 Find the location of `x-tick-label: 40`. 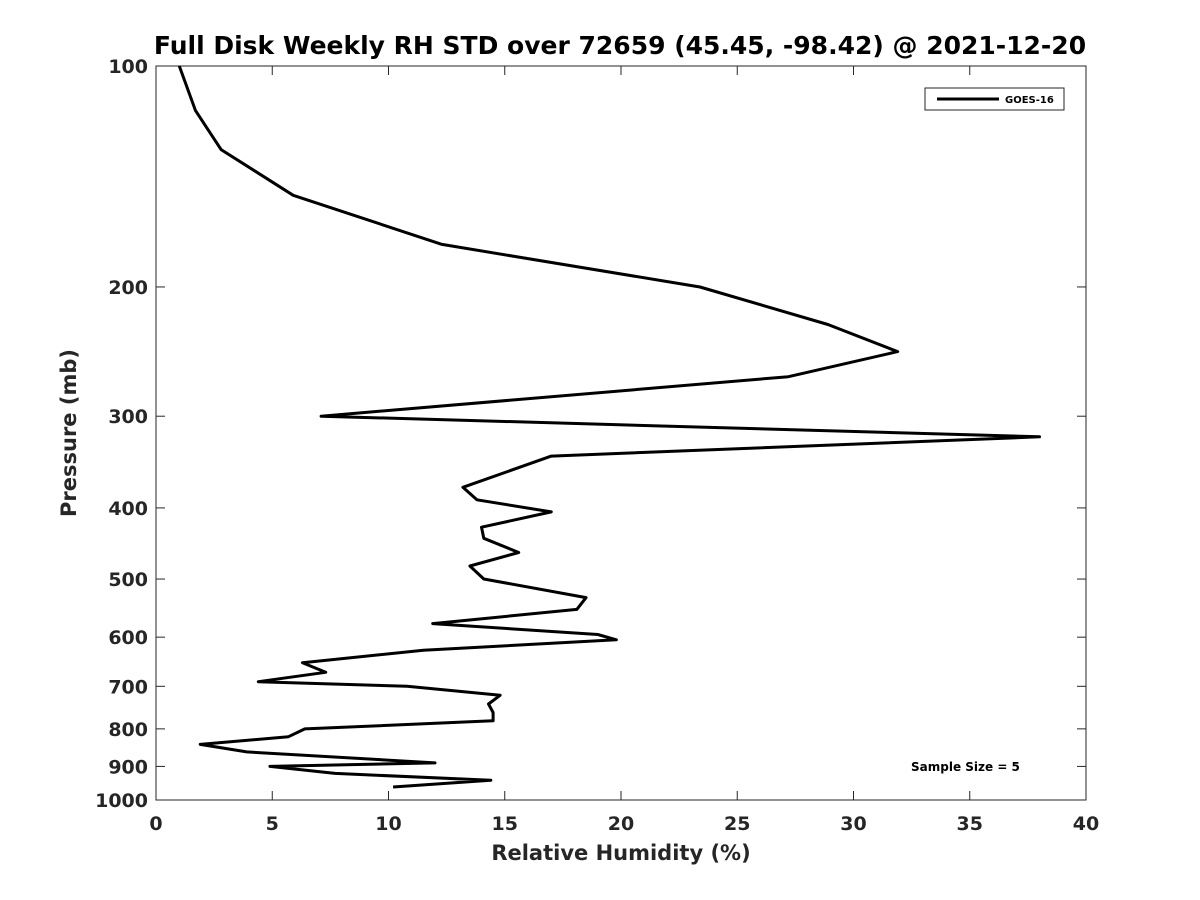

x-tick-label: 40 is located at coordinates (1086, 824).